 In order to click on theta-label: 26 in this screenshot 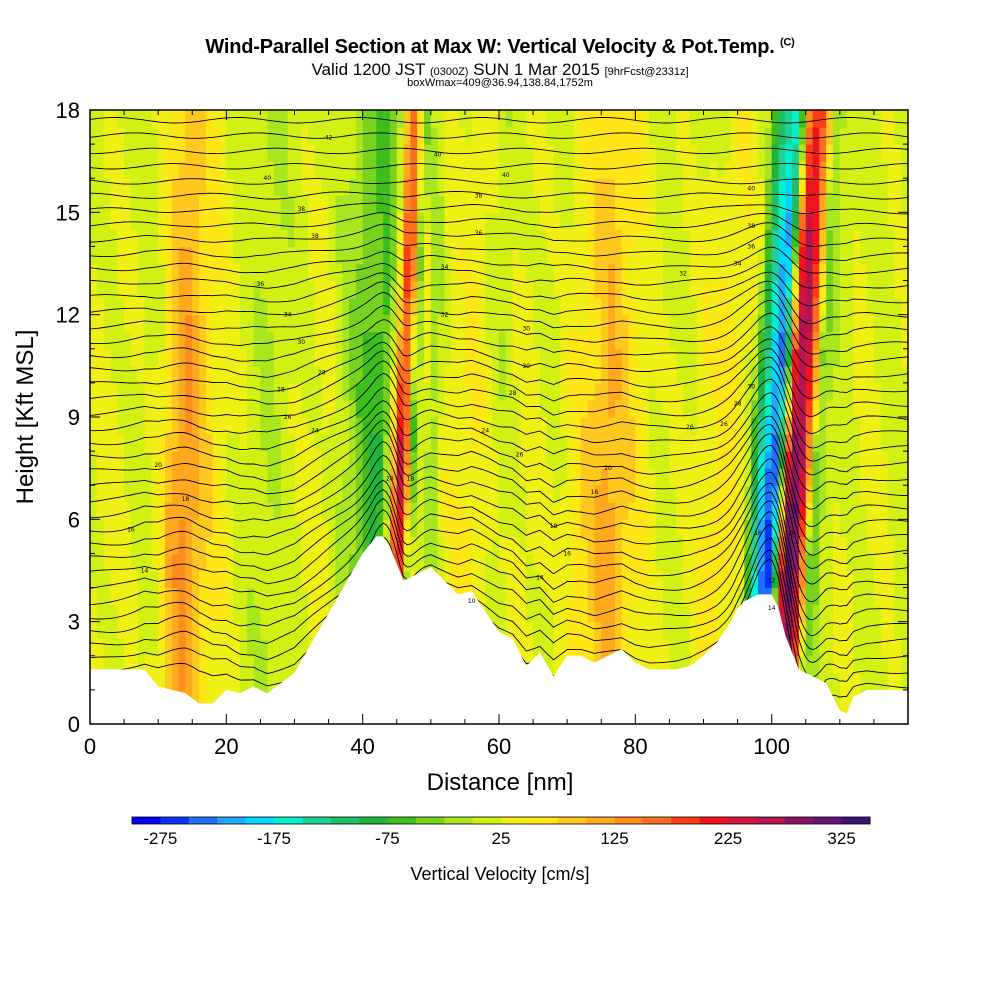, I will do `click(690, 427)`.